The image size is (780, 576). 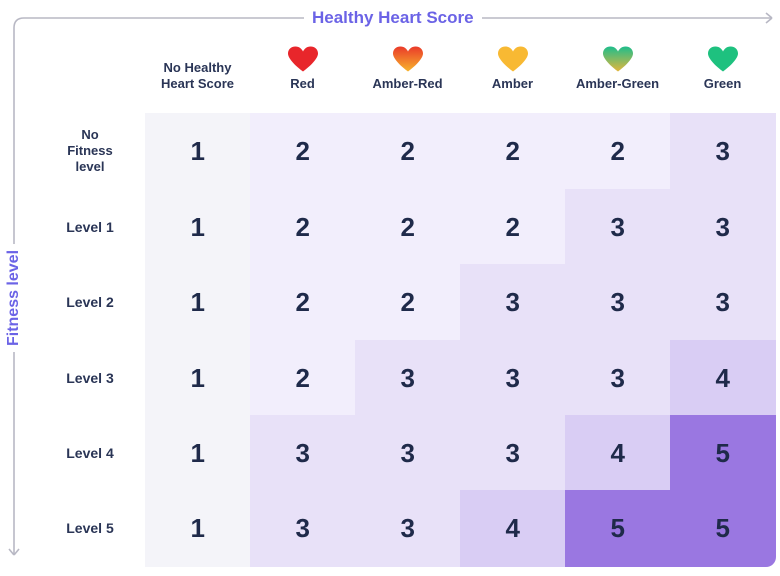 I want to click on column-header: Amber-Red, so click(x=407, y=74).